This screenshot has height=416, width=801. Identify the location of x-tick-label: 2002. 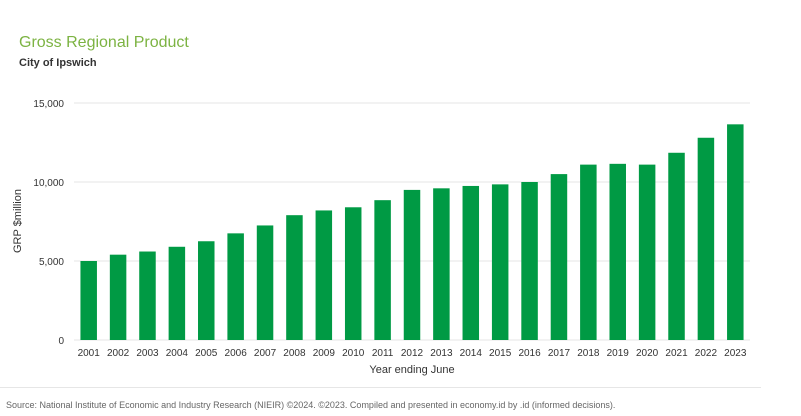
(118, 353).